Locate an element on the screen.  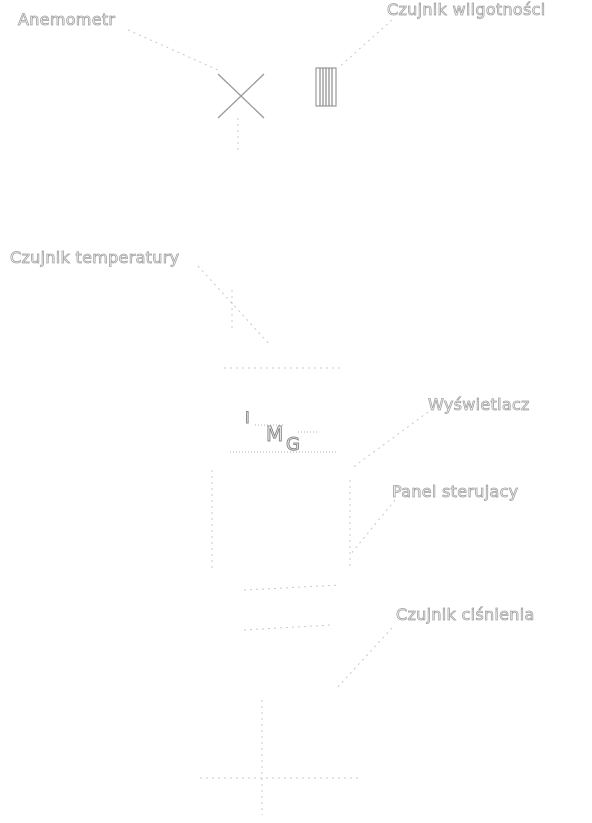
label-display: Wyświetlacz is located at coordinates (479, 404).